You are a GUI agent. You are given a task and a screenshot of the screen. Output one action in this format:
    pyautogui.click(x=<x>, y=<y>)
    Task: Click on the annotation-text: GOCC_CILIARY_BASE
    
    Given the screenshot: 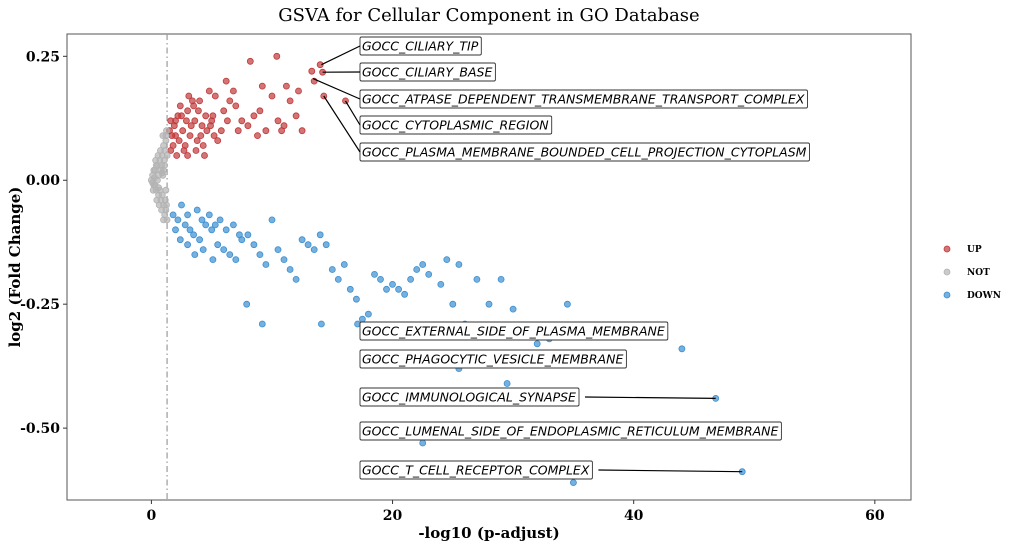 What is the action you would take?
    pyautogui.click(x=427, y=72)
    